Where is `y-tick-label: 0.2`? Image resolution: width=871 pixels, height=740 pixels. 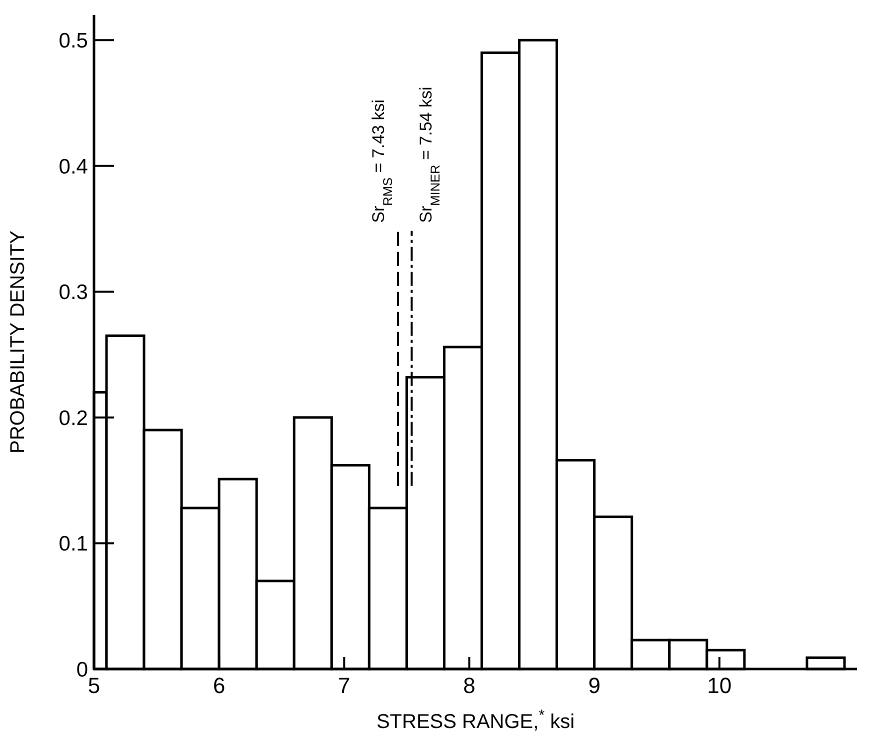 y-tick-label: 0.2 is located at coordinates (73, 418).